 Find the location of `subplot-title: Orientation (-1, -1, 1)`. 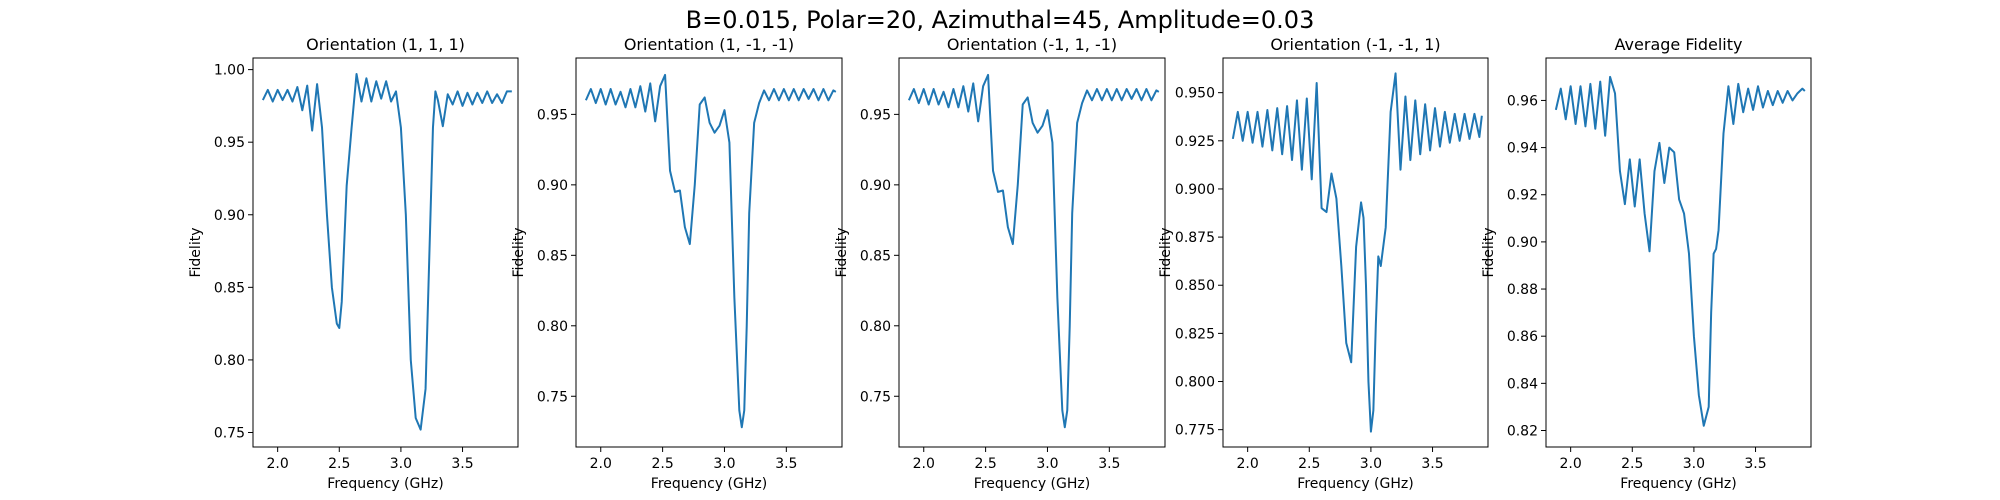

subplot-title: Orientation (-1, -1, 1) is located at coordinates (1355, 44).